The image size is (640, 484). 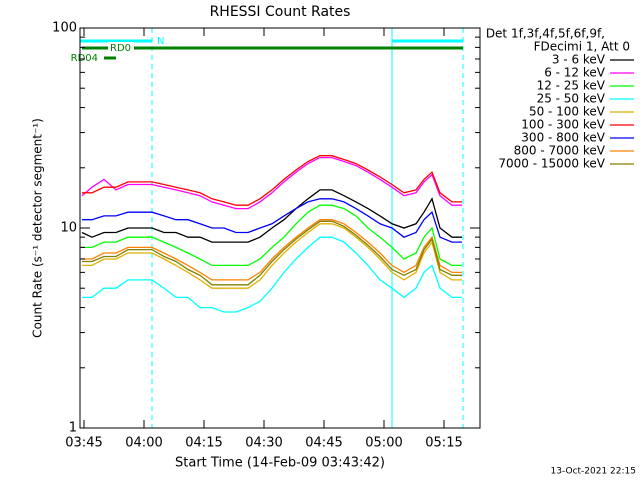 What do you see at coordinates (203, 443) in the screenshot?
I see `x-tick-label: 04:15` at bounding box center [203, 443].